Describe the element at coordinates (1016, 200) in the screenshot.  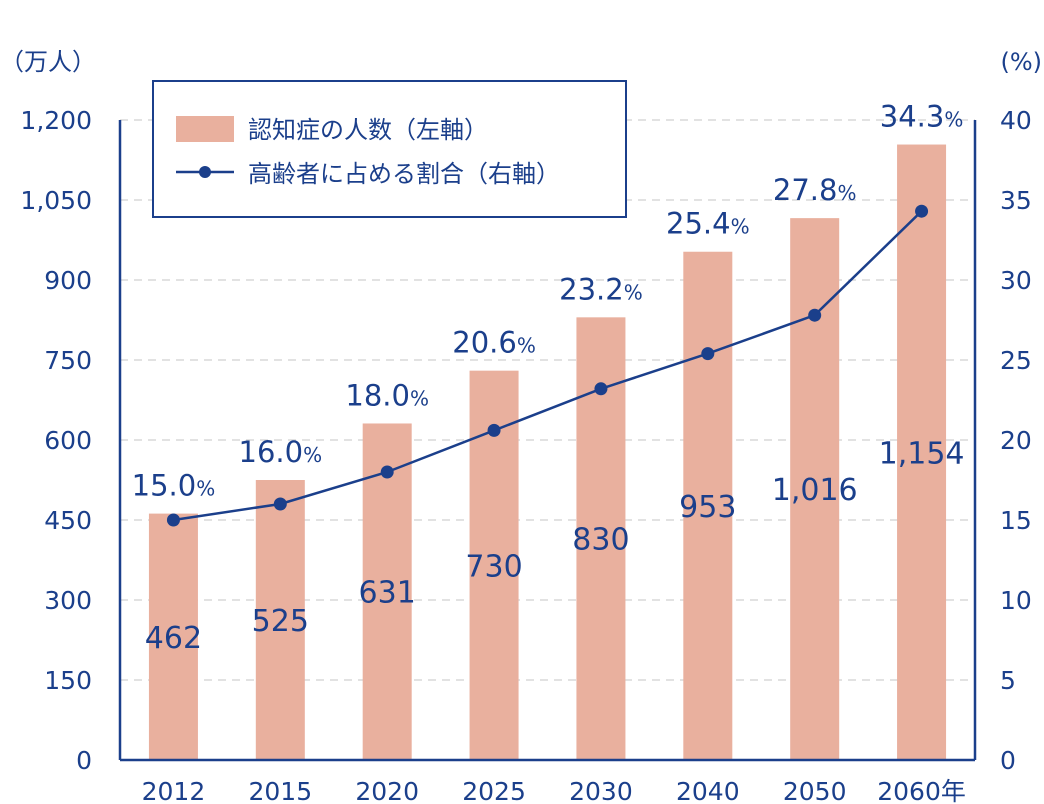
I see `right-axis-tick-label: 35` at that location.